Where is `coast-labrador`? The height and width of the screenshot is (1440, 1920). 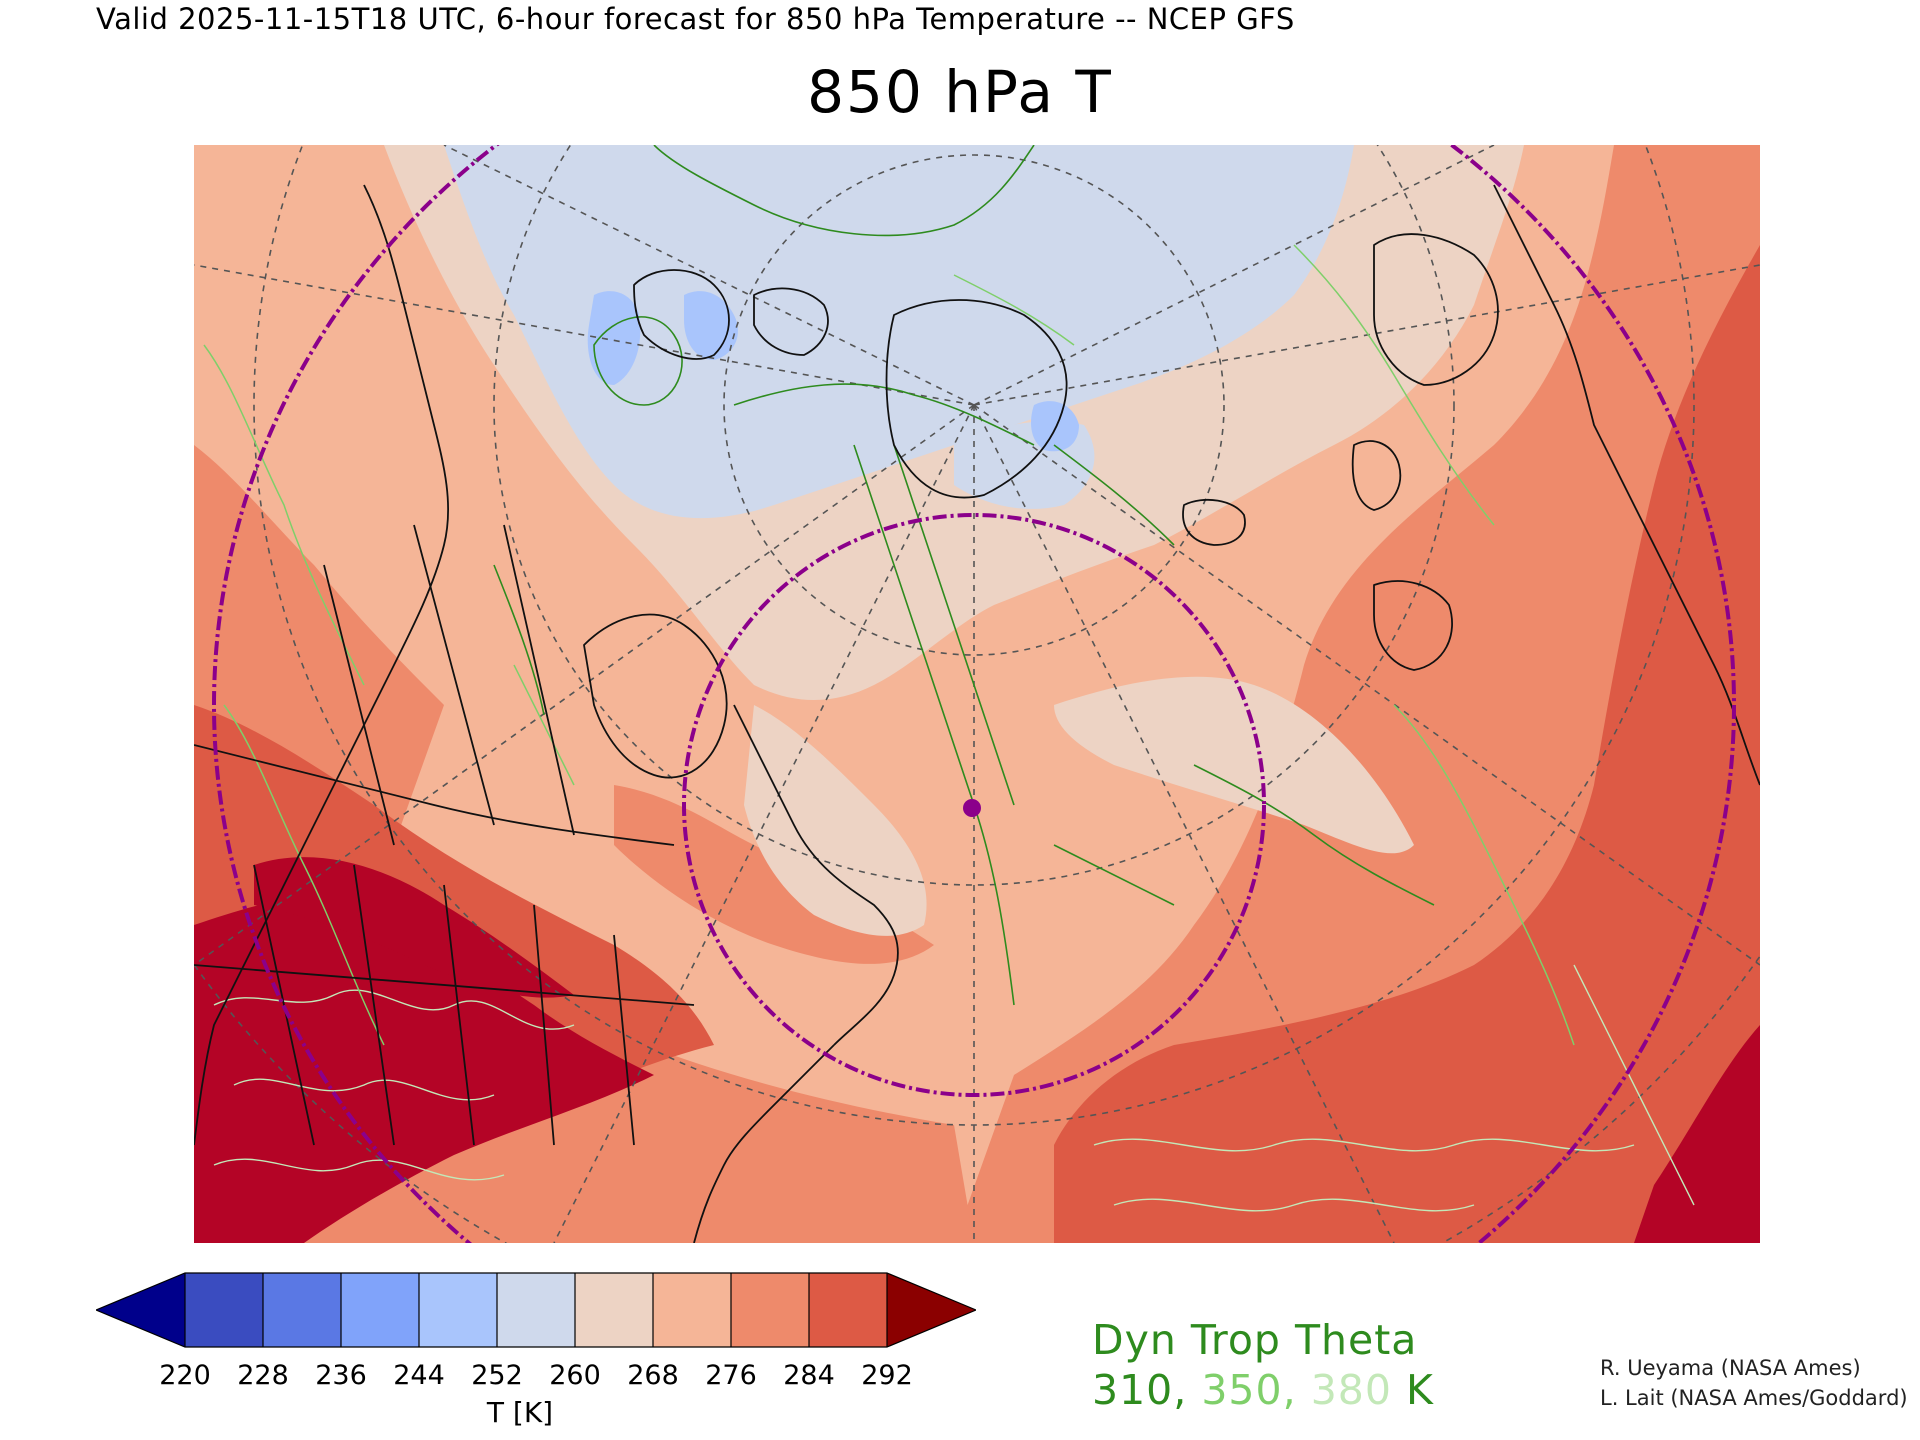
coast-labrador is located at coordinates (816, 875).